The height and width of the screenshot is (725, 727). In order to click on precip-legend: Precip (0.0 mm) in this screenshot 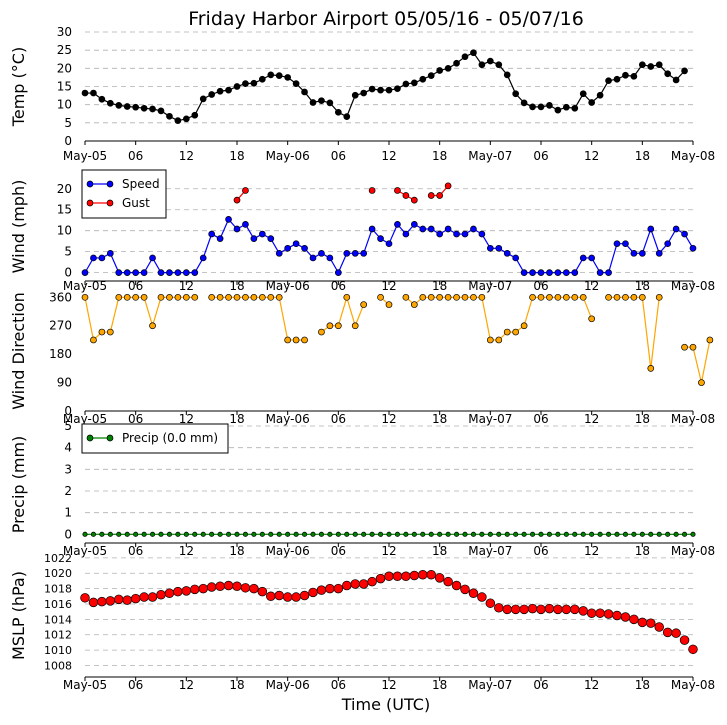, I will do `click(155, 438)`.